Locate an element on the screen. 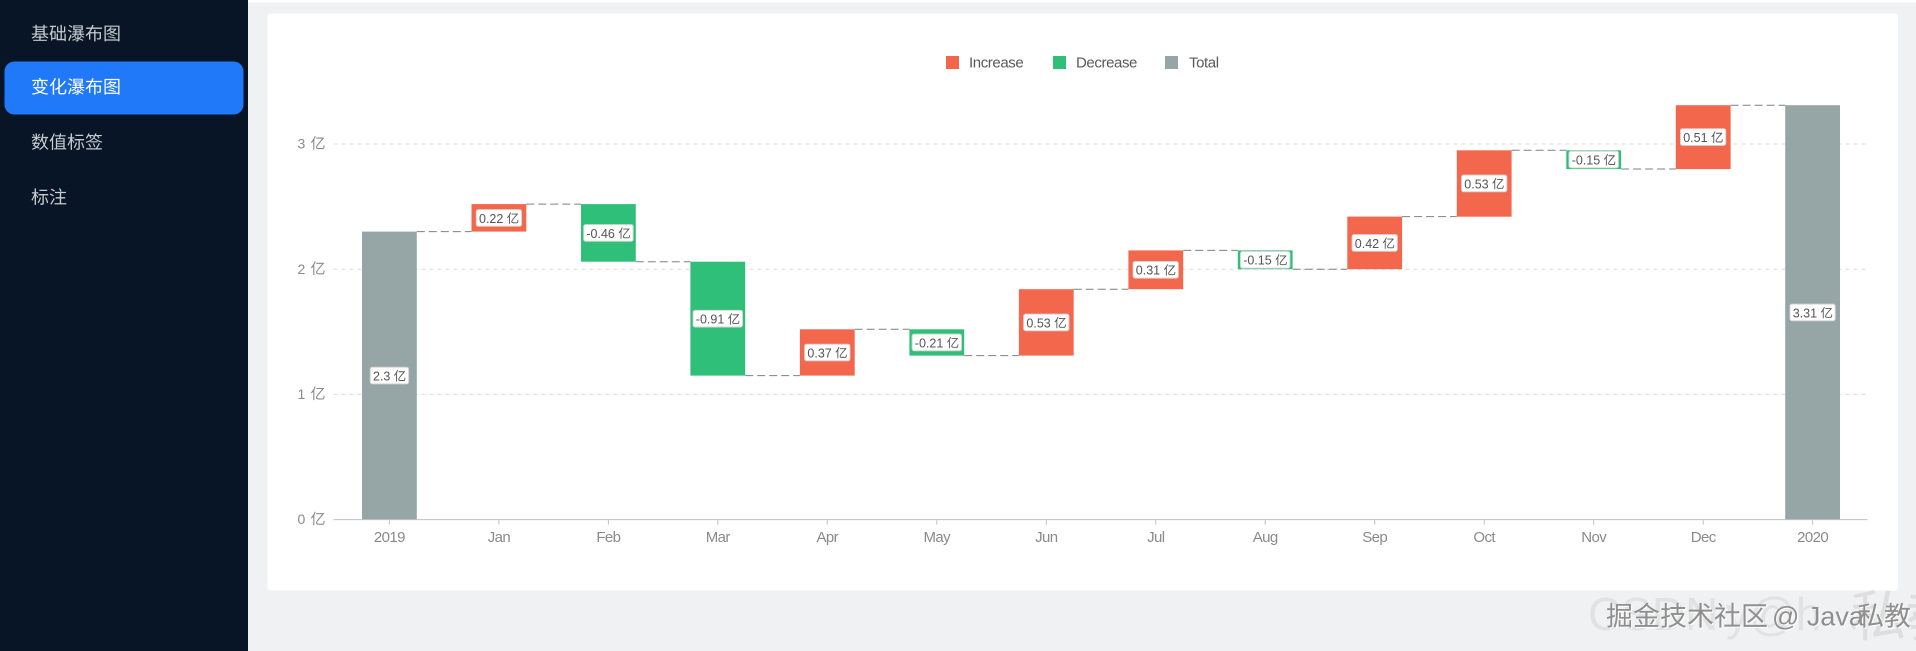 The image size is (1916, 651). svg-text: Jun is located at coordinates (1046, 537).